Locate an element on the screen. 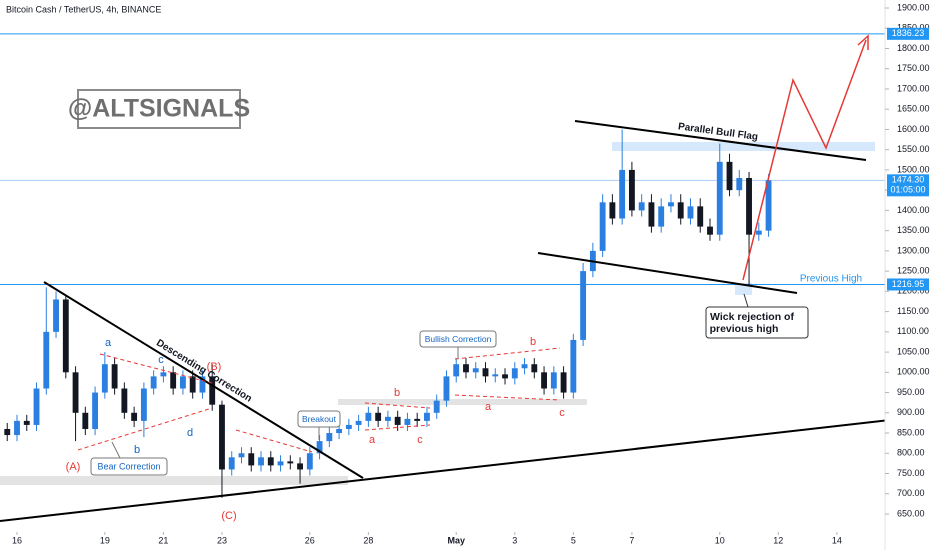 The height and width of the screenshot is (550, 932). resistance-zone is located at coordinates (743, 146).